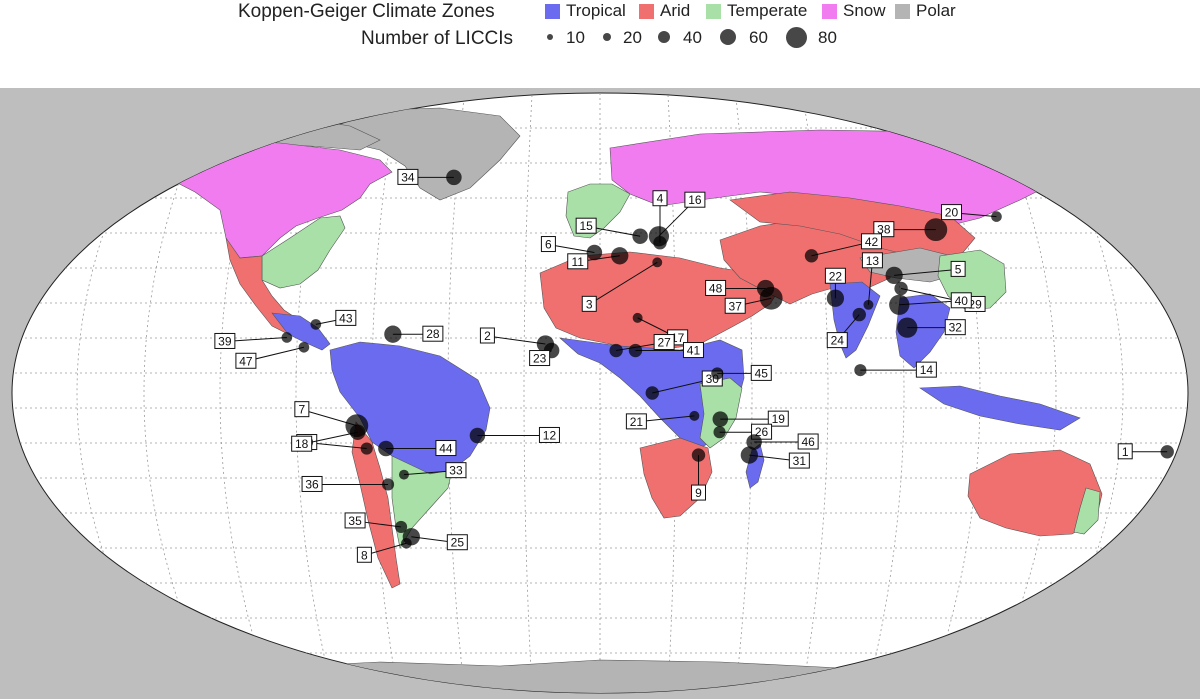  What do you see at coordinates (666, 350) in the screenshot?
I see `site-41: 41` at bounding box center [666, 350].